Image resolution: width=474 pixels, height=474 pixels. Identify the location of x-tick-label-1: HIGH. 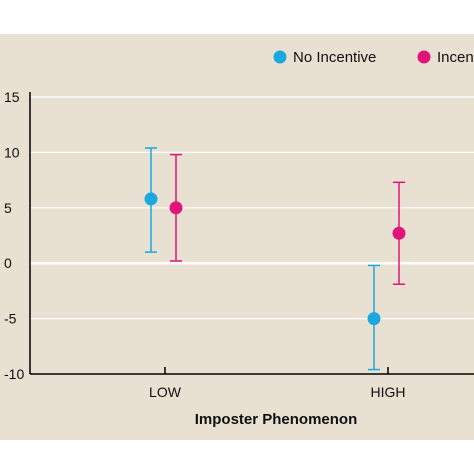
(388, 392).